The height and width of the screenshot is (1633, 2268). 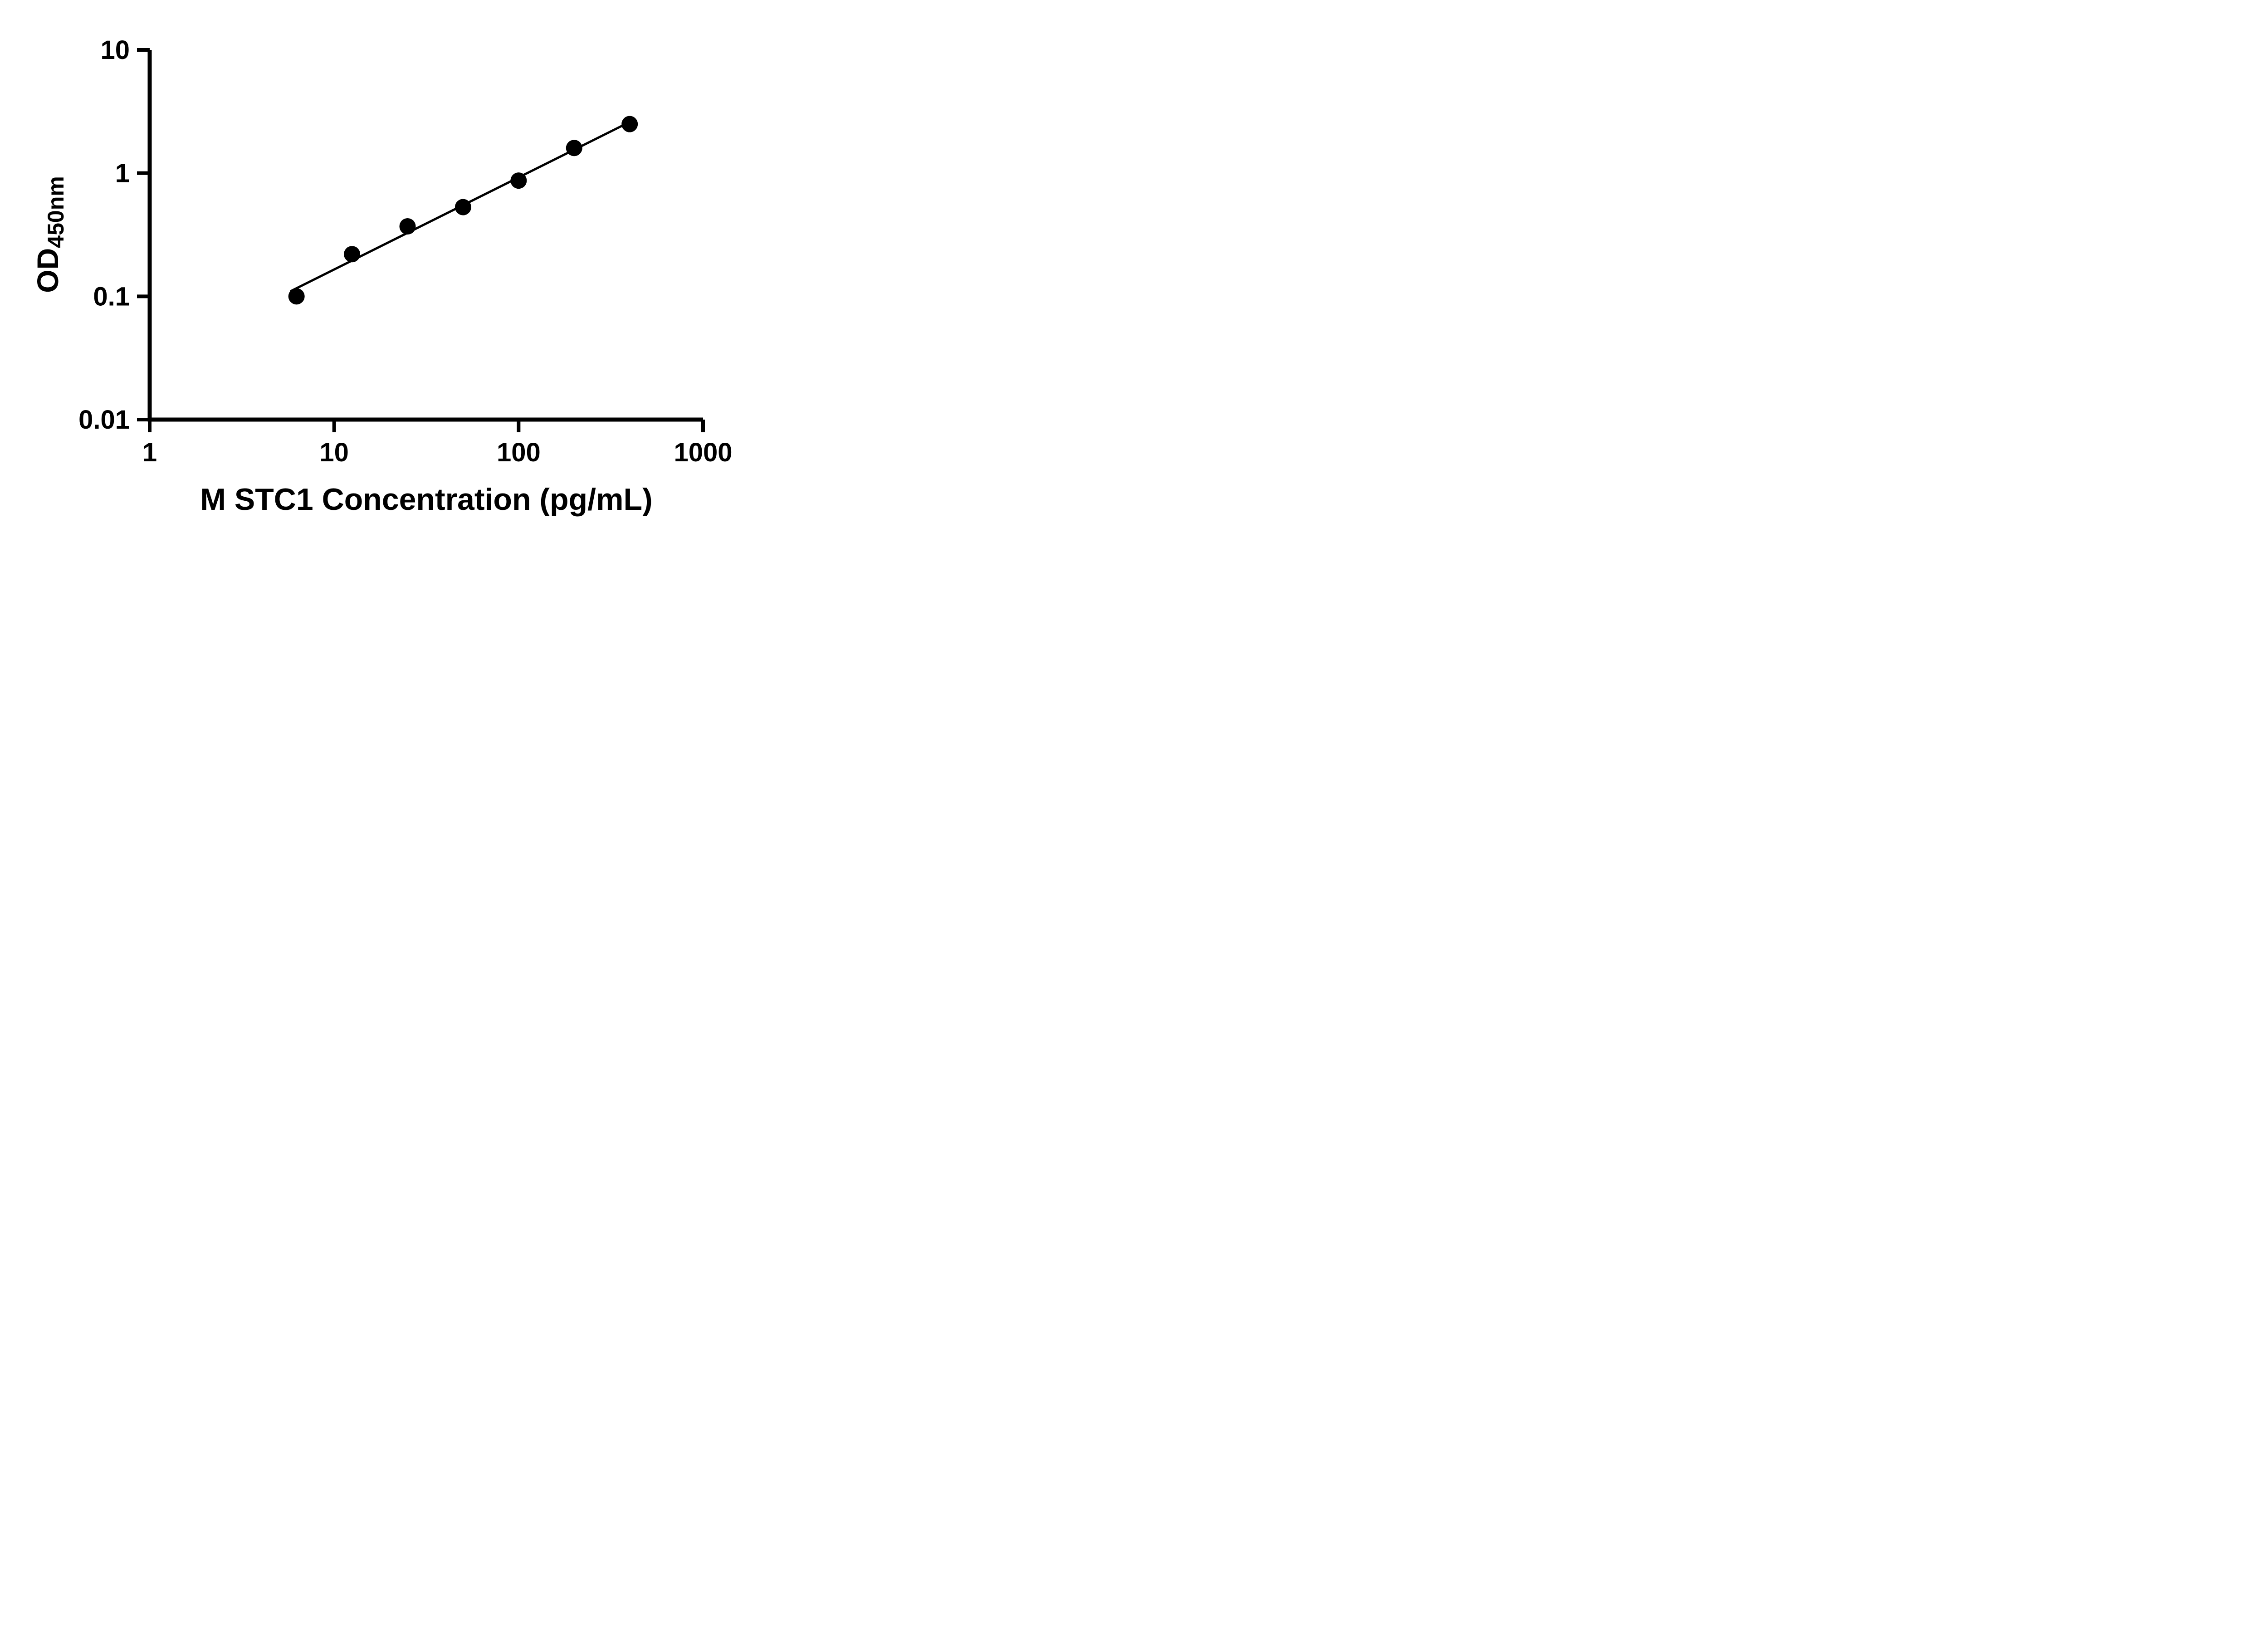 I want to click on y-axis-title-sub: 450nm, so click(x=56, y=212).